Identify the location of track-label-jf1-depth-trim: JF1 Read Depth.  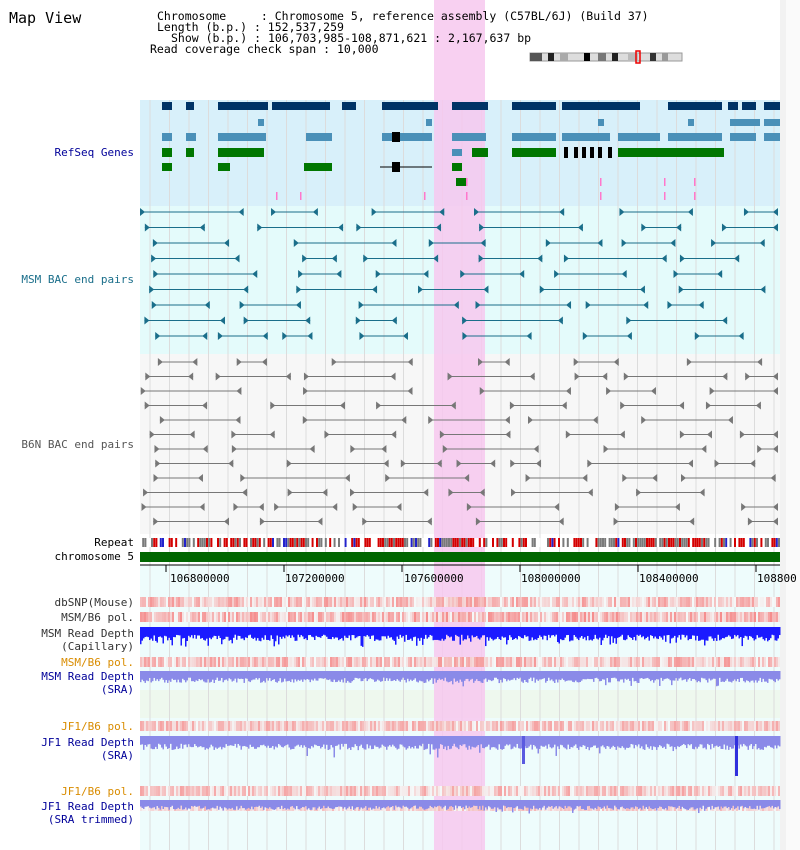
(87, 806).